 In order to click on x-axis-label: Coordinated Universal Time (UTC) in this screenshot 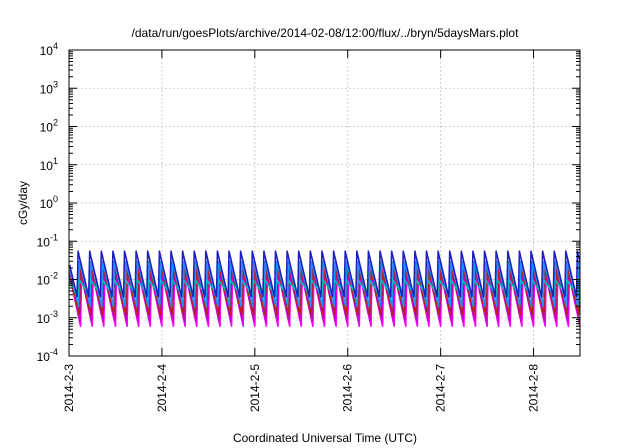, I will do `click(325, 438)`.